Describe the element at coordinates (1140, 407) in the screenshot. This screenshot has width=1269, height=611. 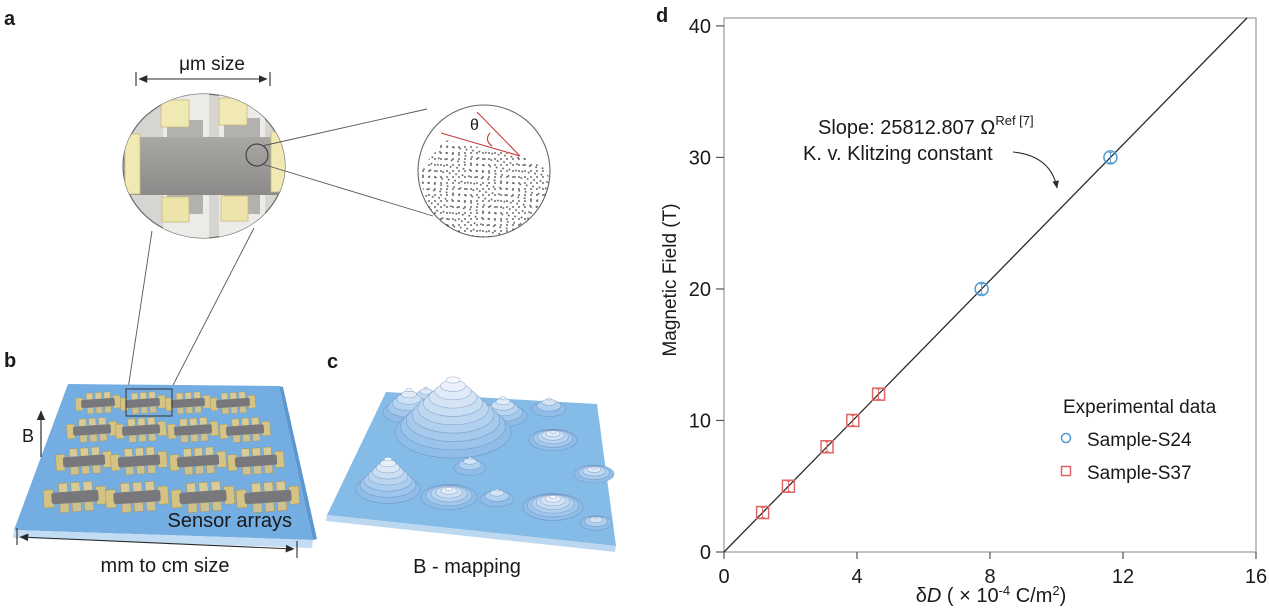
I see `legend-title: Experimental data` at that location.